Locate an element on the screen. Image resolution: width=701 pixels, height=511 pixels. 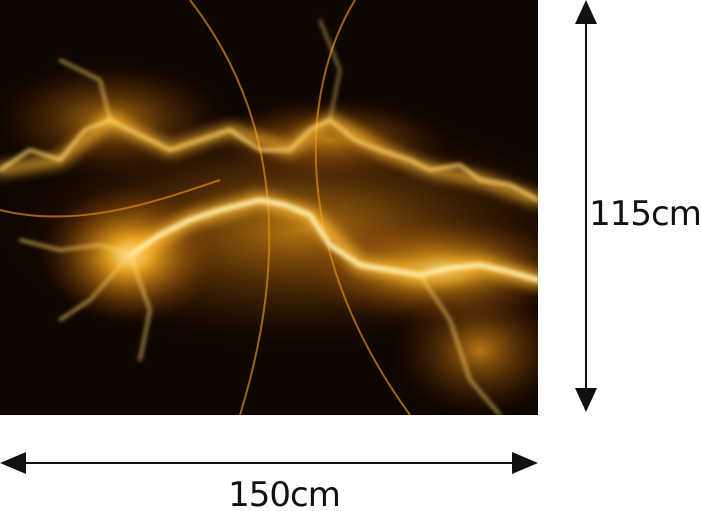
width-arrow is located at coordinates (269, 463).